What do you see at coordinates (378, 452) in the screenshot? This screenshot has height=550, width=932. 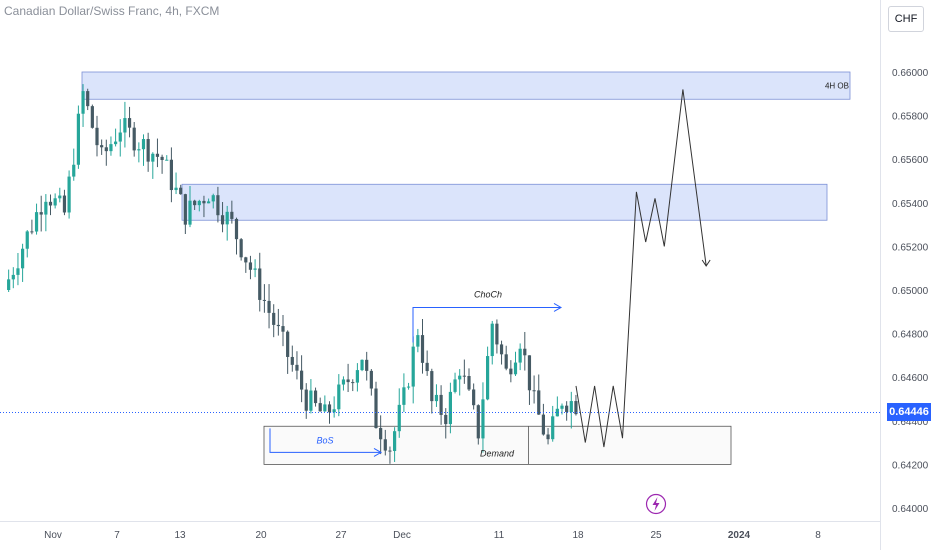 I see `bos-arrow-icon` at bounding box center [378, 452].